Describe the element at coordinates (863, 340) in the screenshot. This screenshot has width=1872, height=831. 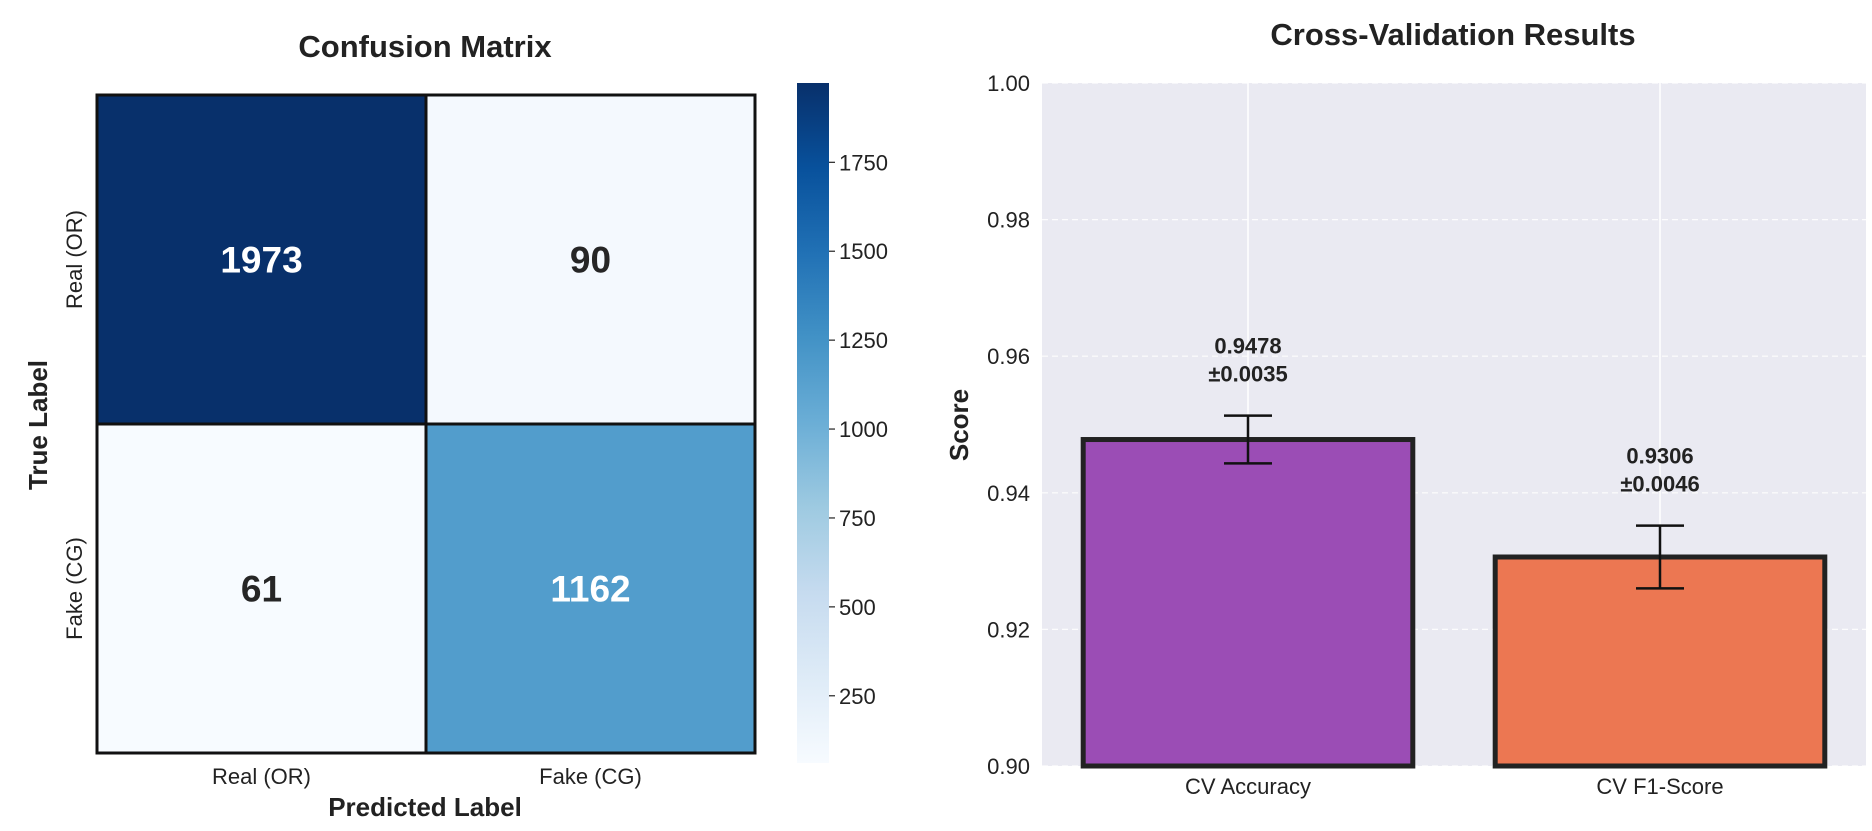
I see `colorbar-tick-label: 1250` at that location.